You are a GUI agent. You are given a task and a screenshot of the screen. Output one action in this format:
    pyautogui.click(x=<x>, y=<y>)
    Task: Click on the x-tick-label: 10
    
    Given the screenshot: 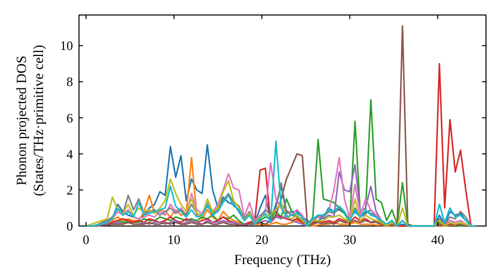 What is the action you would take?
    pyautogui.click(x=173, y=239)
    